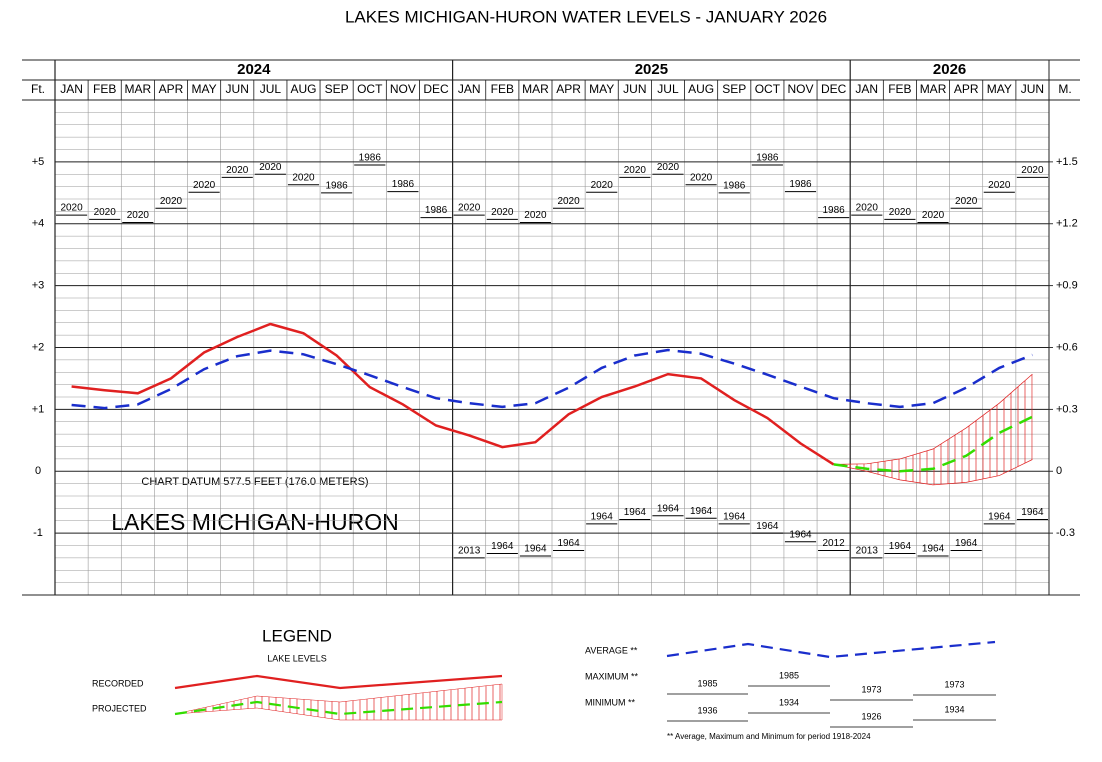  Describe the element at coordinates (1064, 89) in the screenshot. I see `y2-axis-label: M.` at that location.